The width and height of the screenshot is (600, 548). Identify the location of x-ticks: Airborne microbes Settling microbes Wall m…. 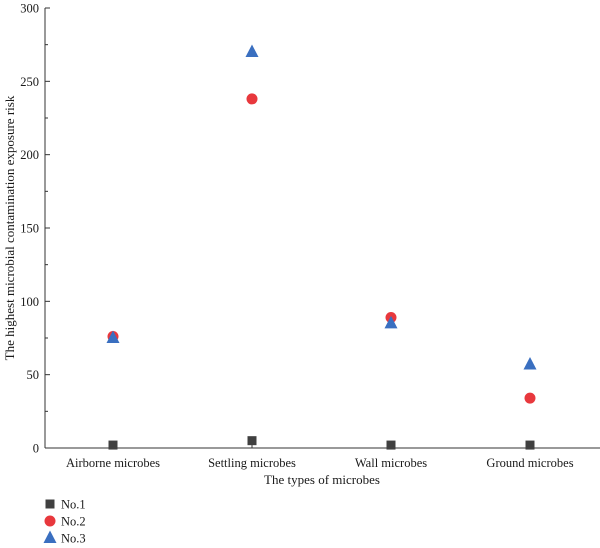
(320, 456).